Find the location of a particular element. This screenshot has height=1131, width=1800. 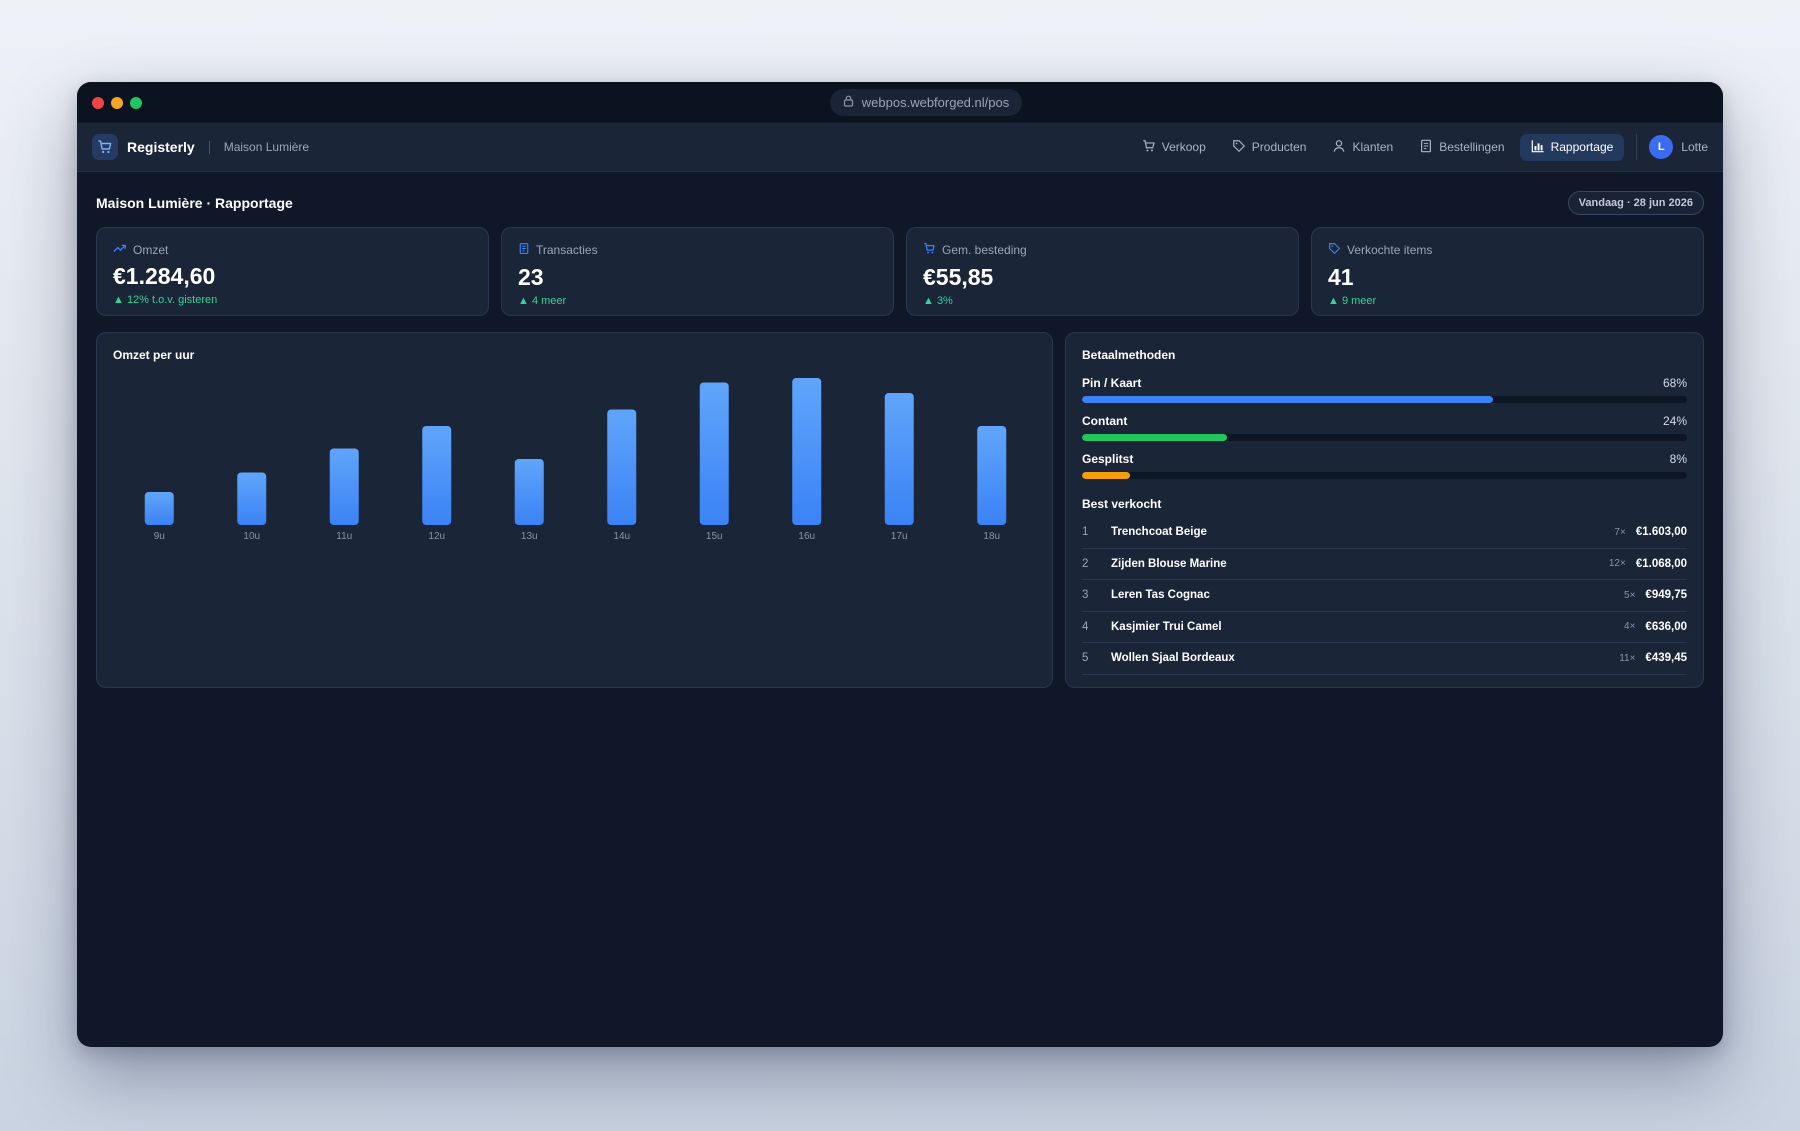

kpi-label: Verkochte items is located at coordinates (1390, 250).